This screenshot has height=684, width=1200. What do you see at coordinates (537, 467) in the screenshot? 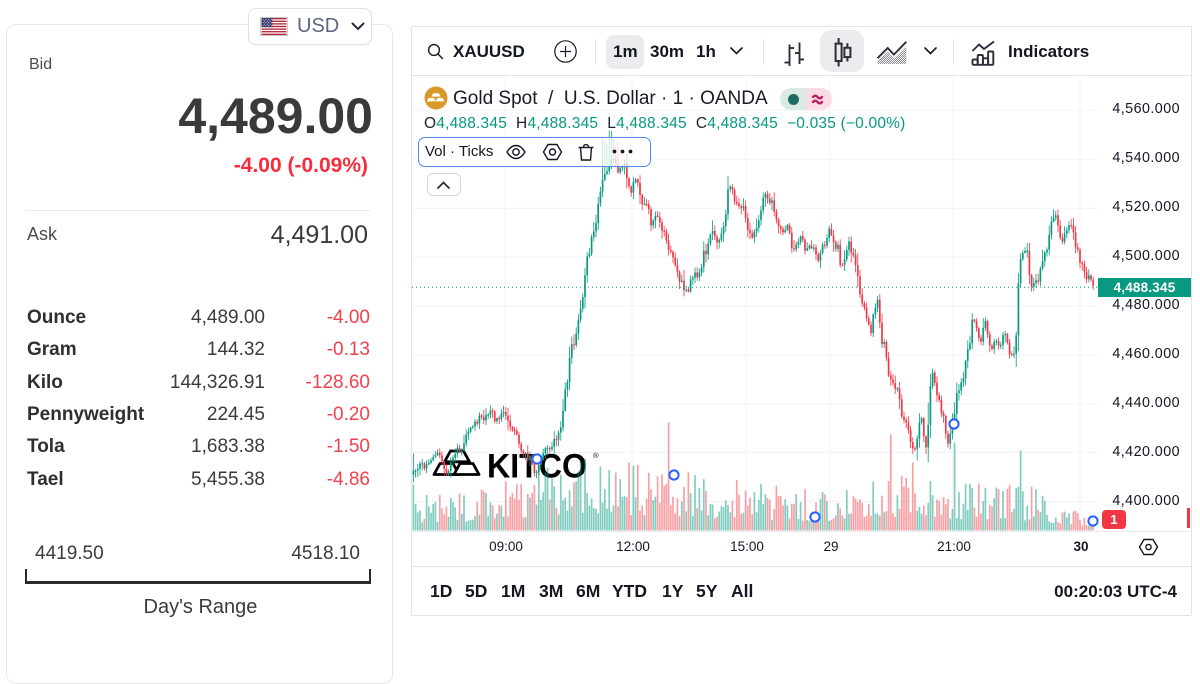
I see `svg-text: KITCO` at bounding box center [537, 467].